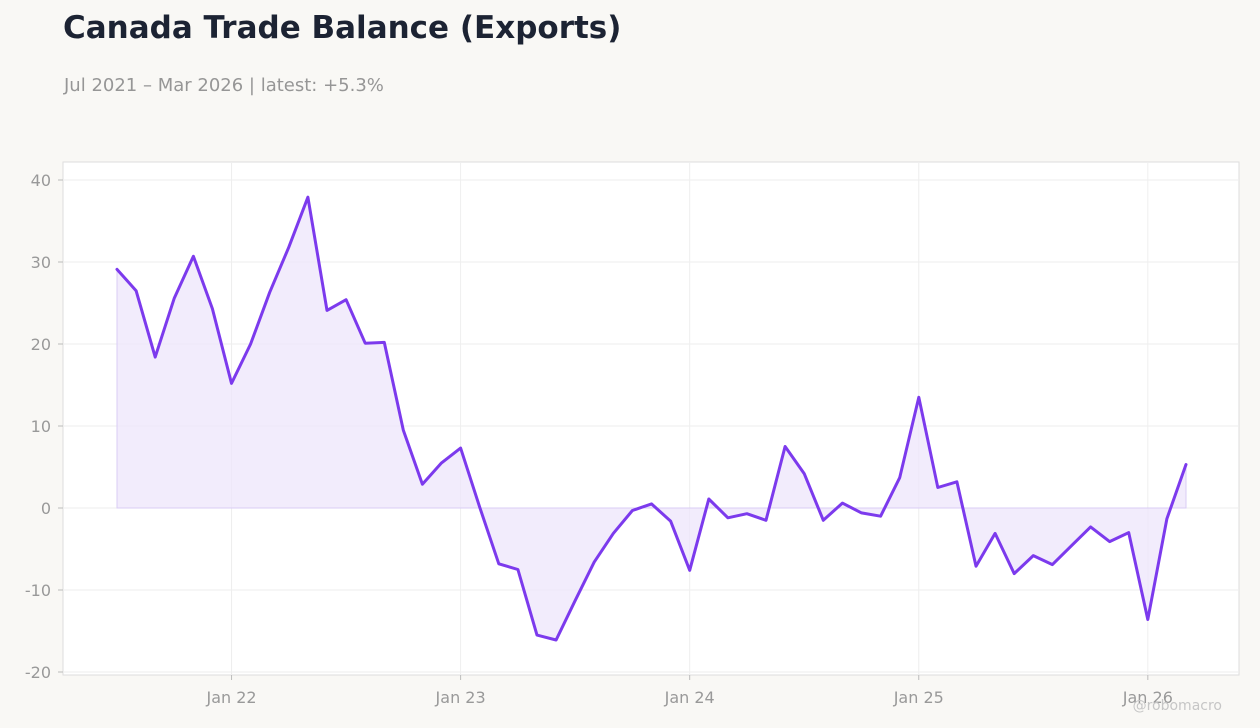 The width and height of the screenshot is (1260, 728). Describe the element at coordinates (230, 697) in the screenshot. I see `x-tick-label: Jan 22` at that location.